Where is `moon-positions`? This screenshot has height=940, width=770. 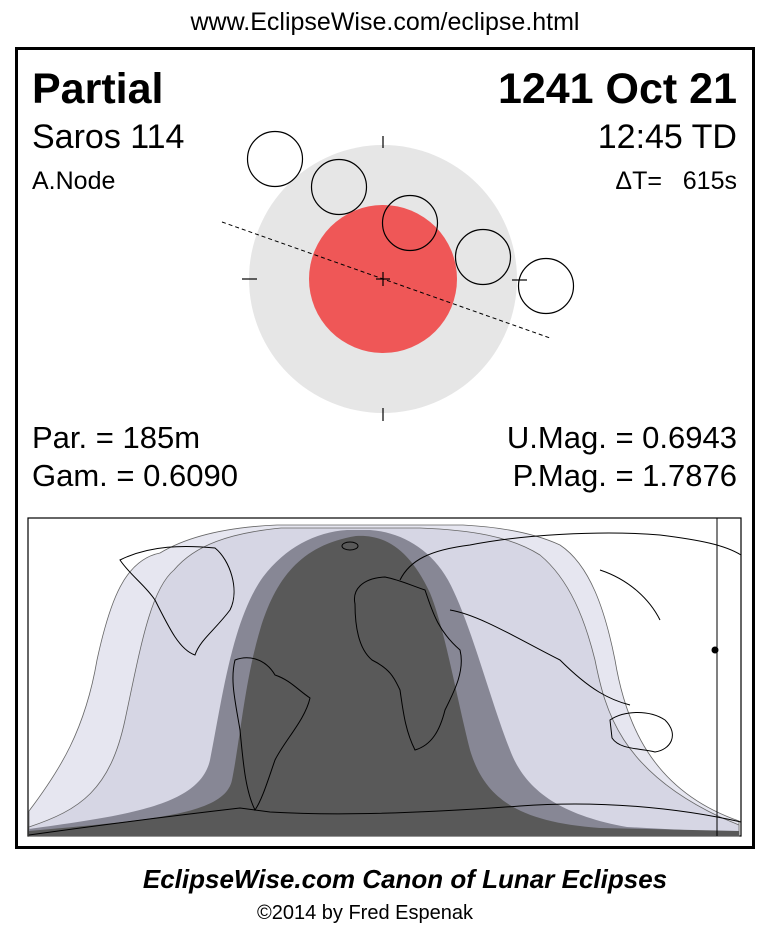 moon-positions is located at coordinates (410, 222).